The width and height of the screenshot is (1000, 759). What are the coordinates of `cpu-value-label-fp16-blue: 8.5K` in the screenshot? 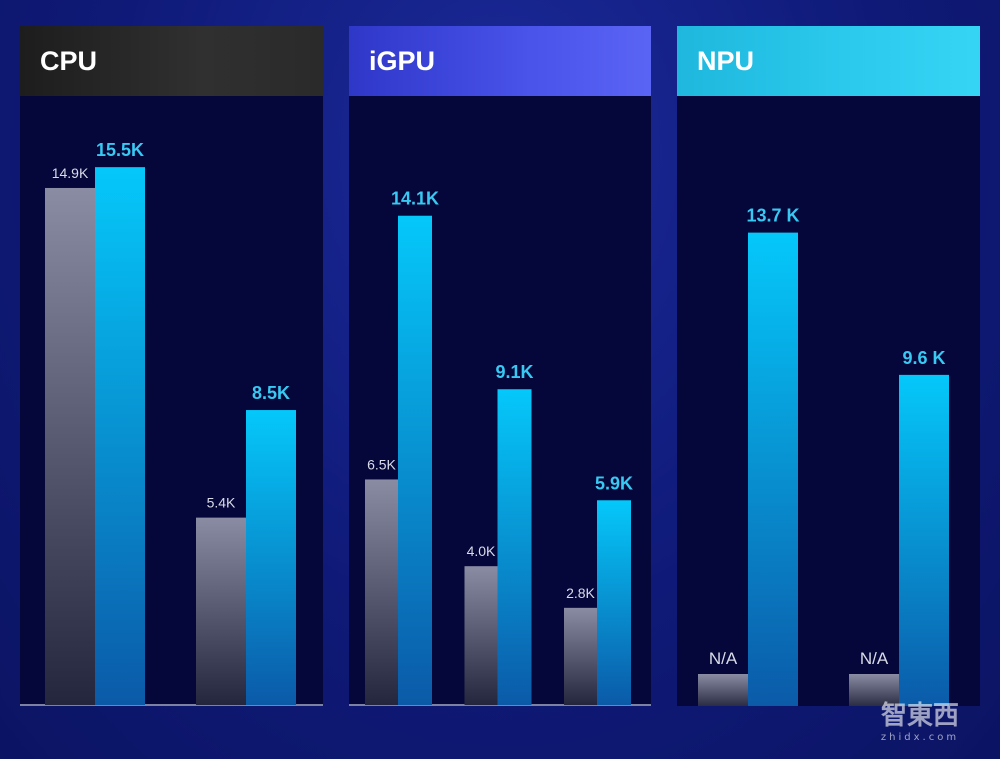 It's located at (271, 393).